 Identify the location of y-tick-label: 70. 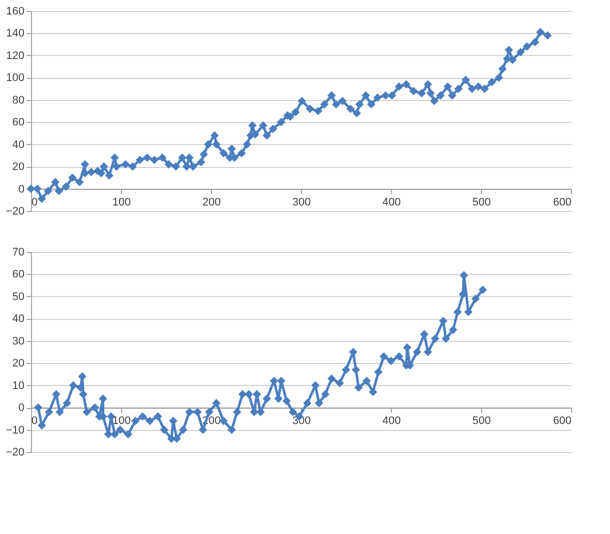
(18, 252).